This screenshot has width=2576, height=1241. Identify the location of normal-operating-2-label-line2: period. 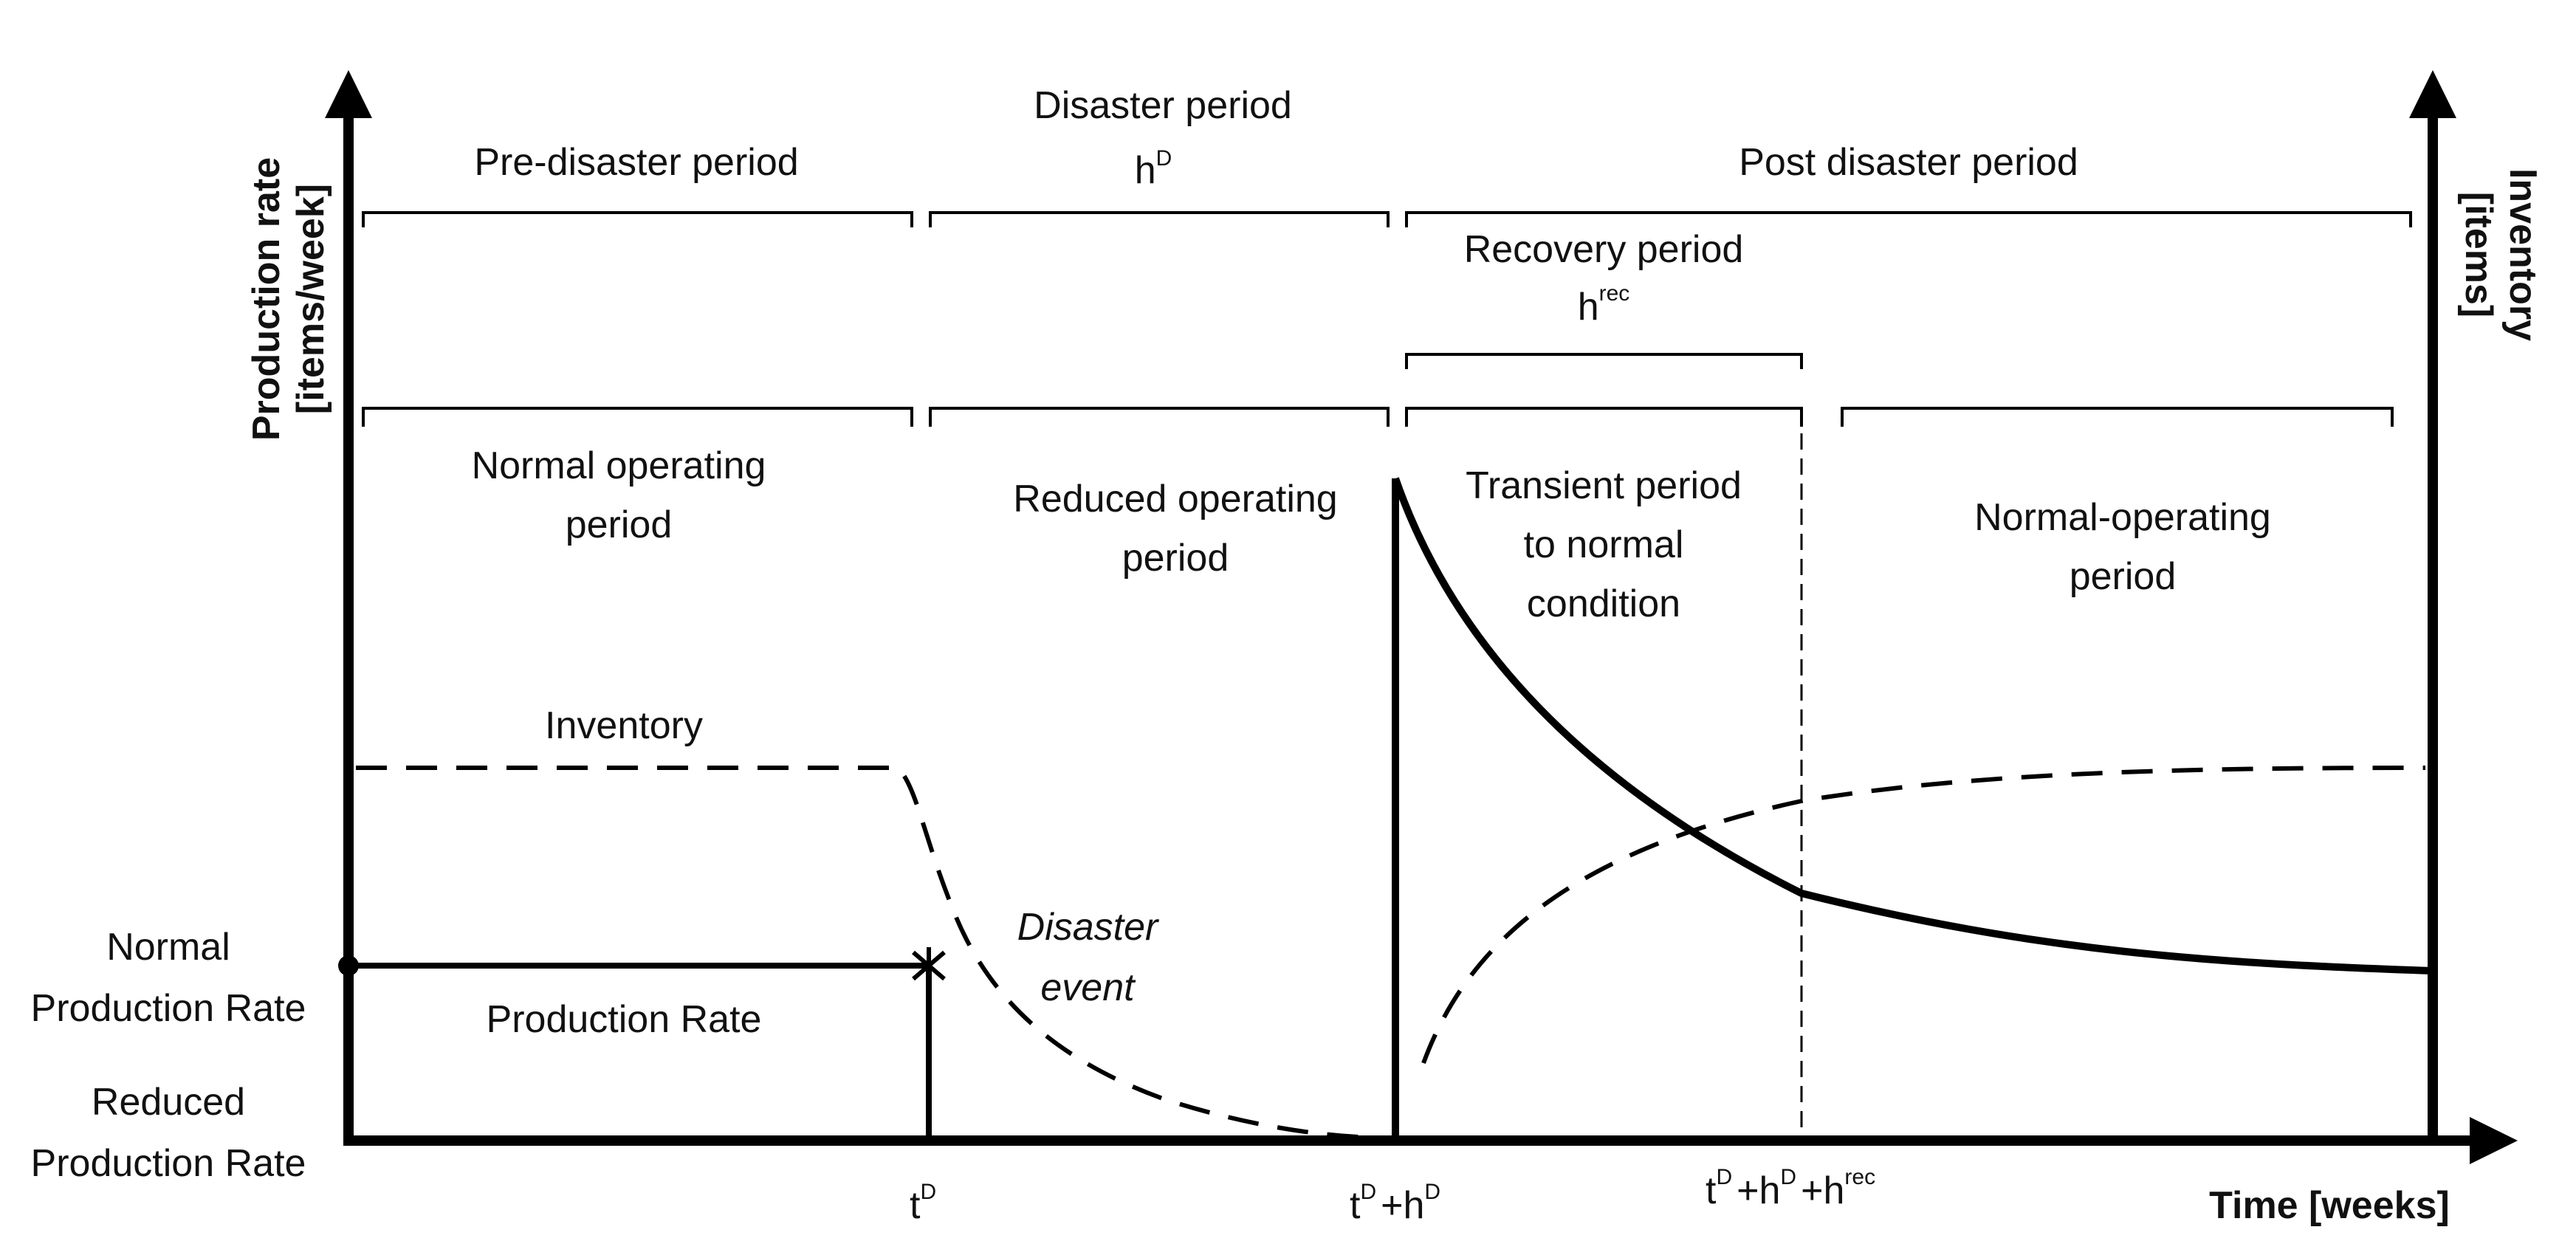
(2123, 576).